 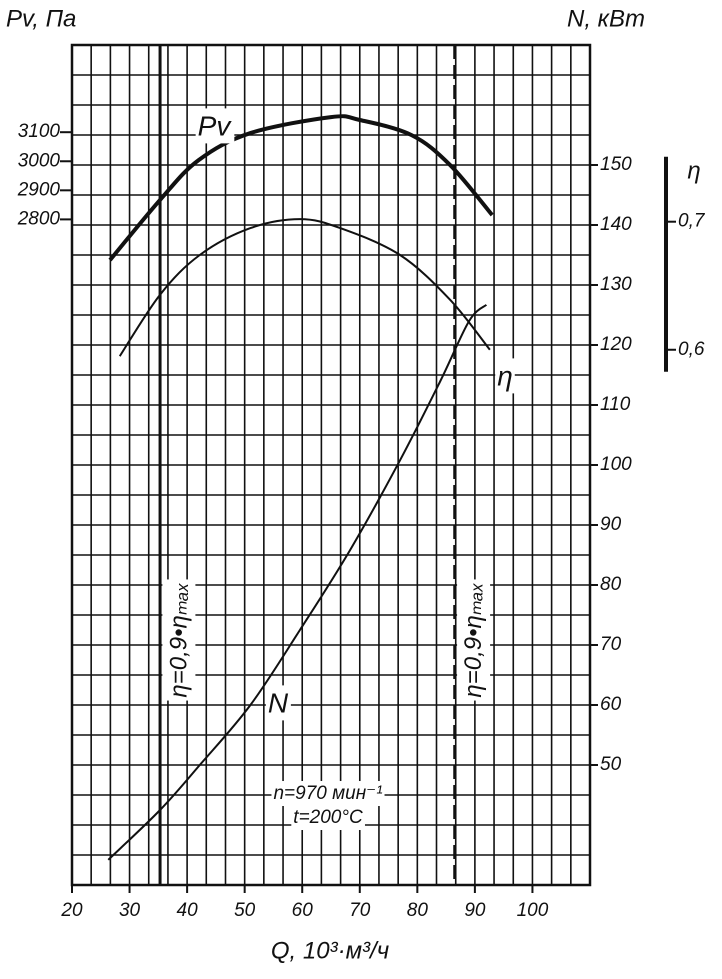 I want to click on x-tick-label: 90, so click(x=475, y=910).